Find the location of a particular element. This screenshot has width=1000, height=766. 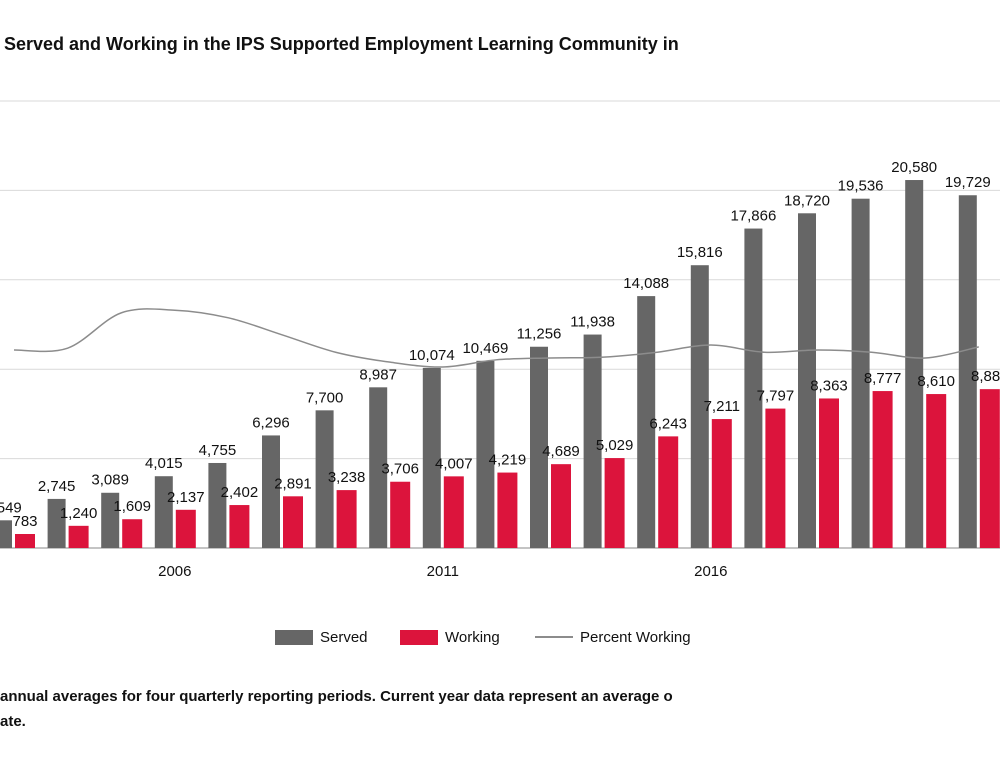

value-label: 11,938 is located at coordinates (592, 322).